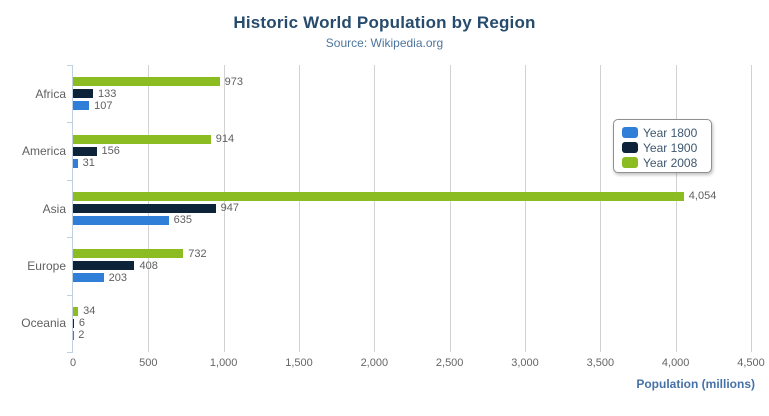 The image size is (769, 416). Describe the element at coordinates (230, 208) in the screenshot. I see `data-label: 947` at that location.